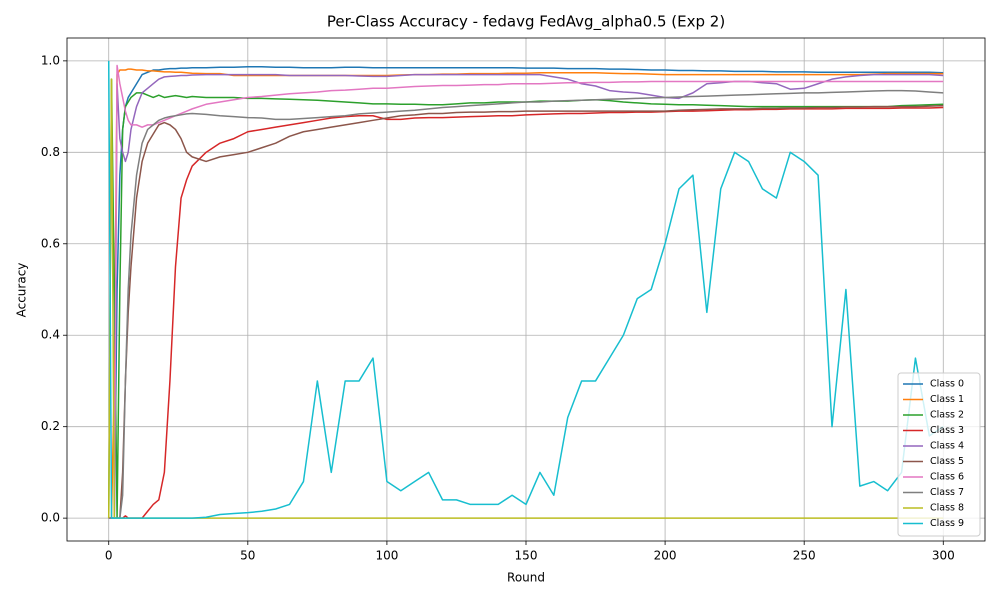 The width and height of the screenshot is (1000, 600). Describe the element at coordinates (247, 556) in the screenshot. I see `x-tick-label: 50` at that location.